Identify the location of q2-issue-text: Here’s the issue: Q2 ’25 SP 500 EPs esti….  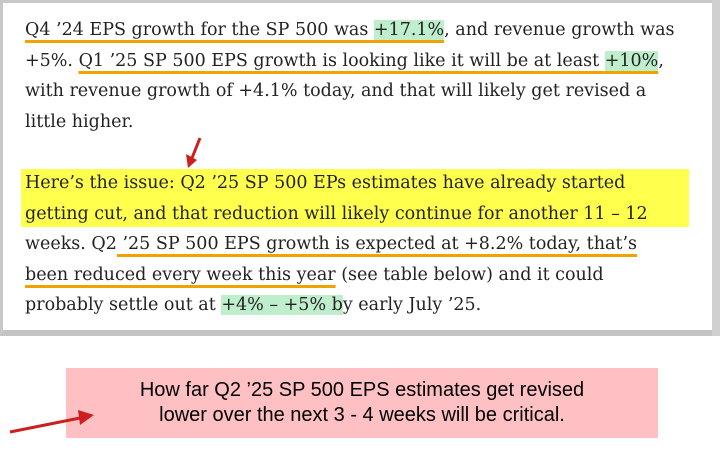
(336, 213).